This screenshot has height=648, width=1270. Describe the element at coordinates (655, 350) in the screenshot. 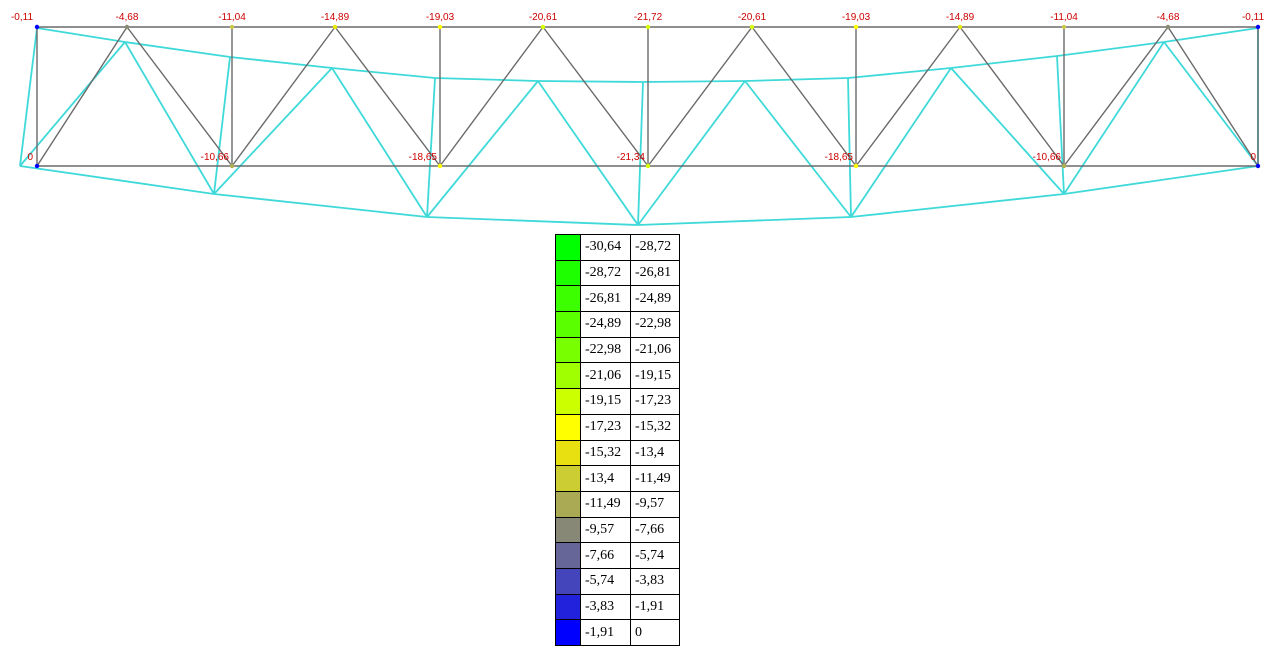

I see `legend-range-to: -21,06` at that location.